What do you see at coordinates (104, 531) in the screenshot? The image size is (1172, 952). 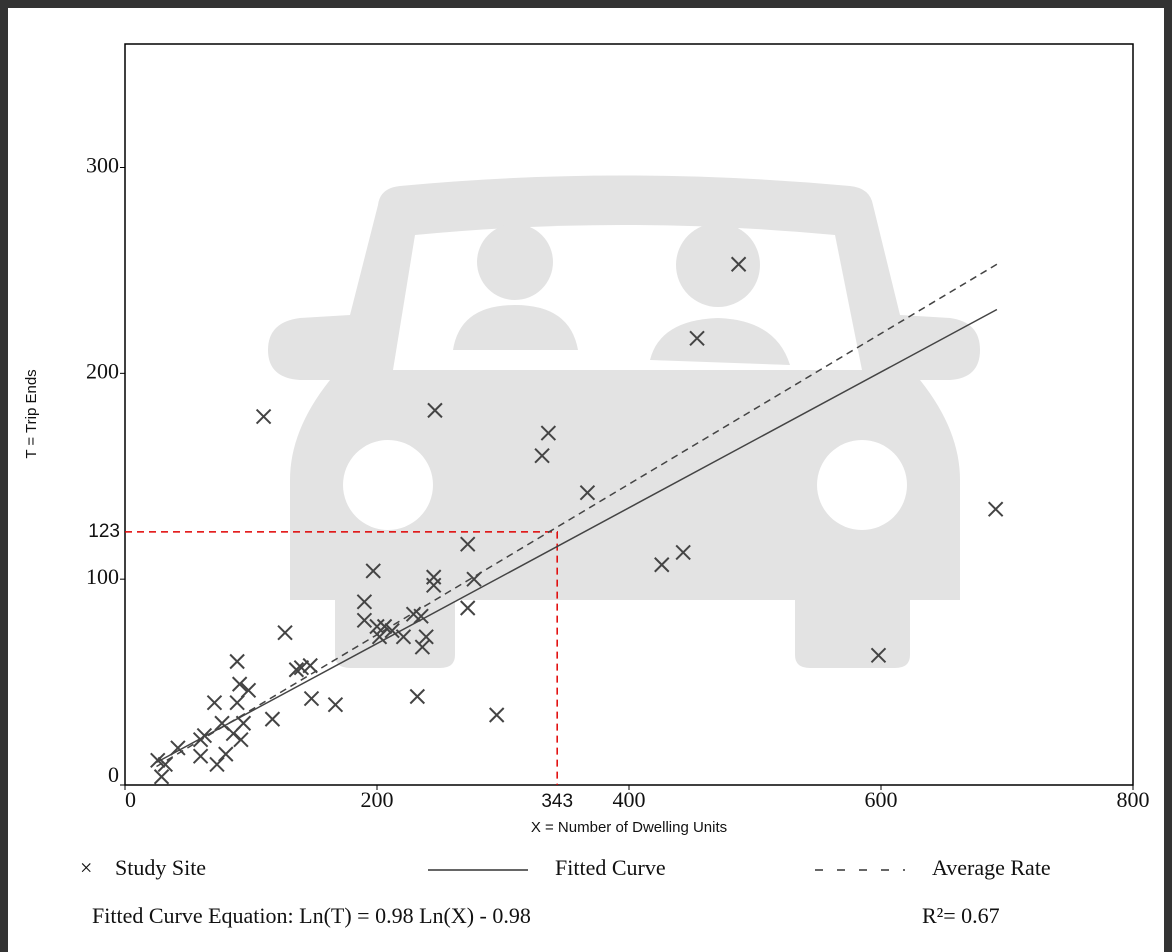 I see `reference-y-label: 123` at bounding box center [104, 531].